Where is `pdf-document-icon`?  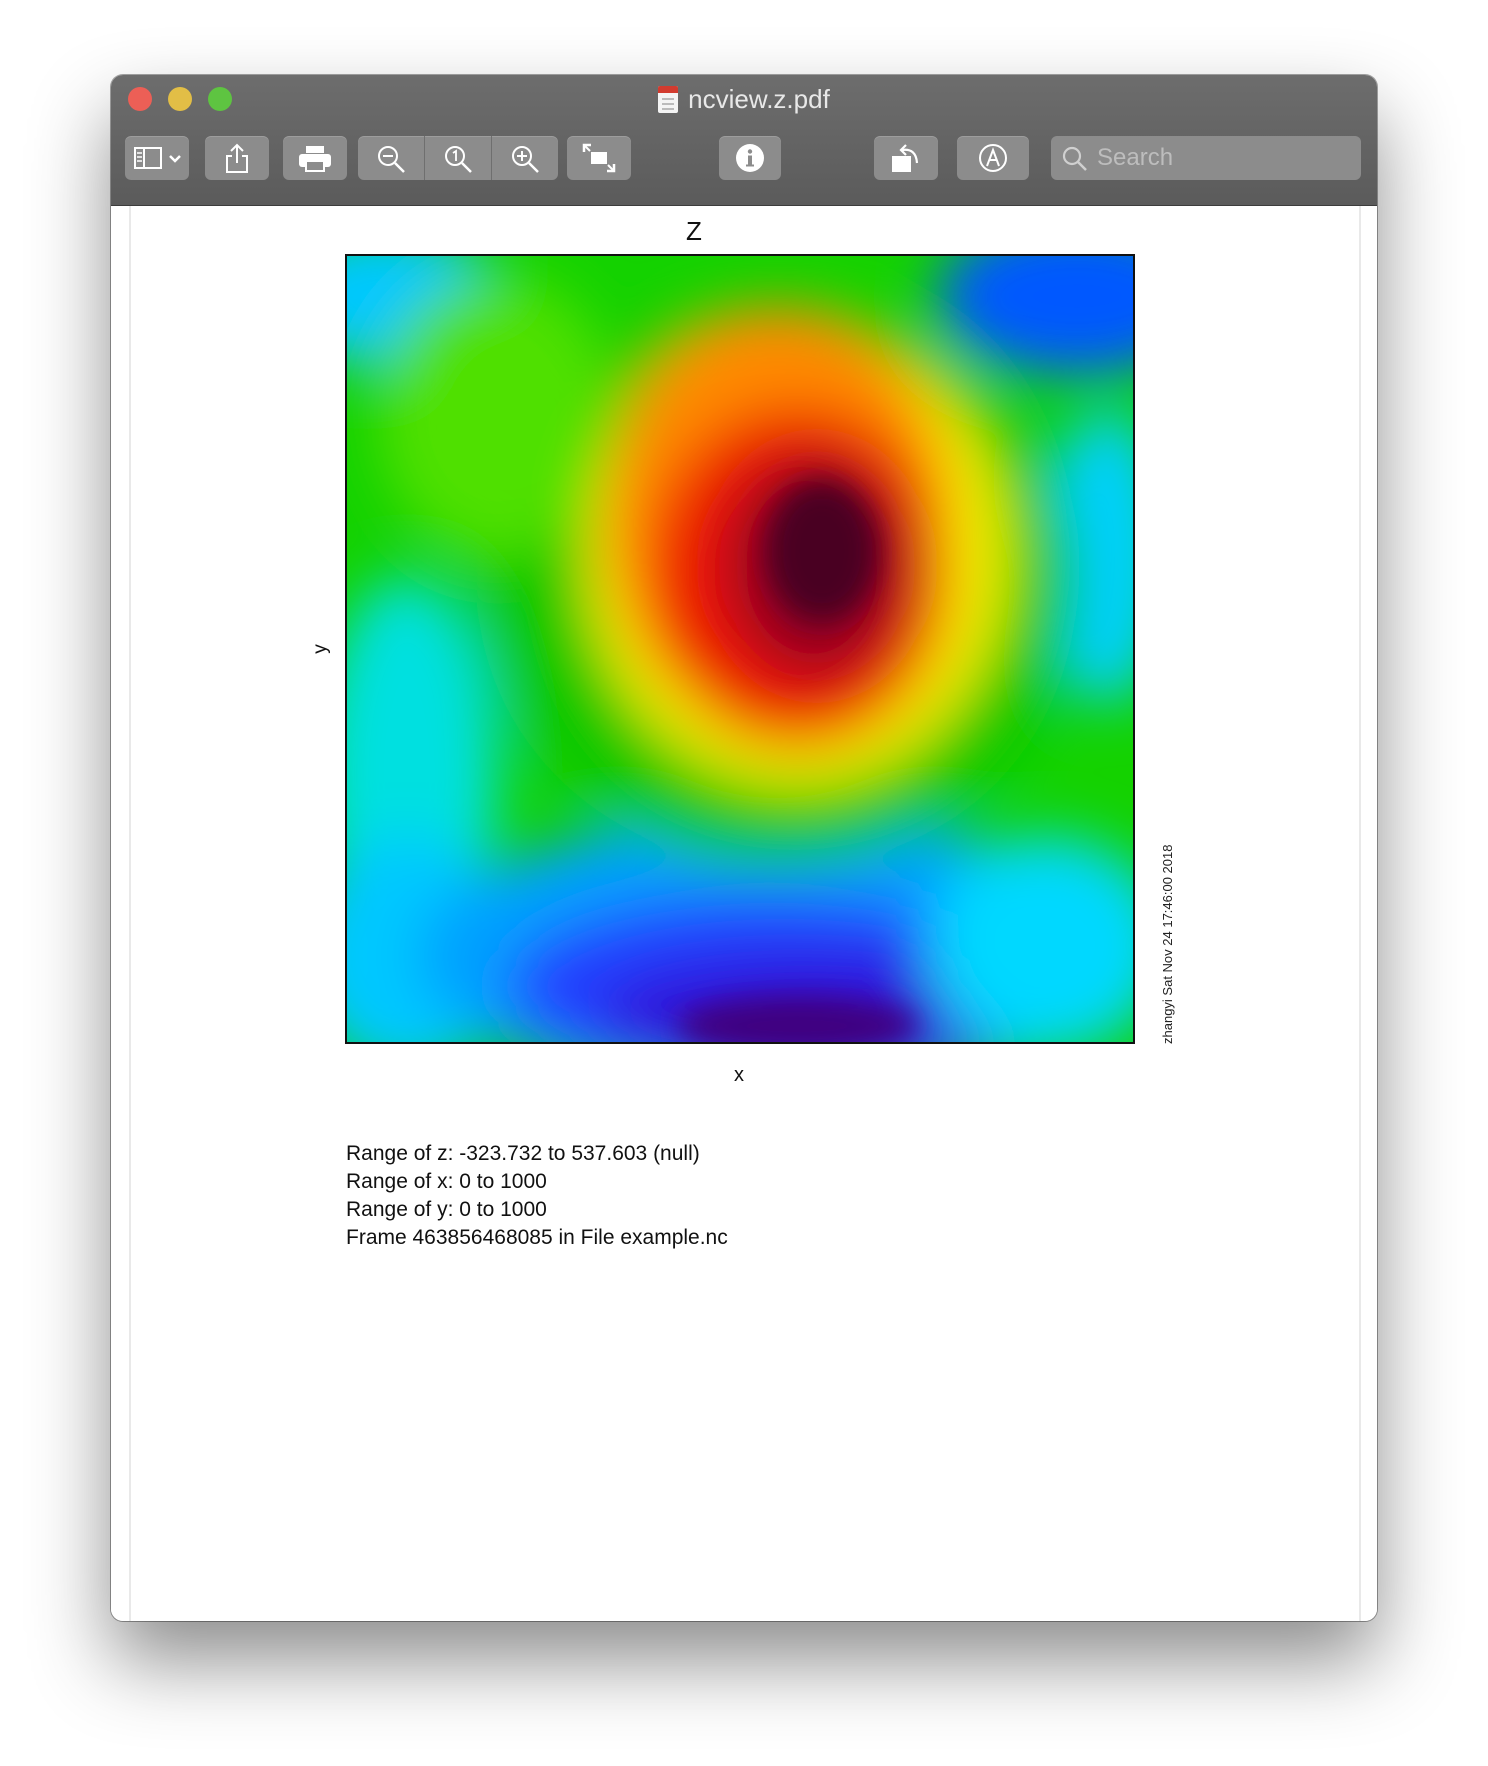 pdf-document-icon is located at coordinates (668, 99).